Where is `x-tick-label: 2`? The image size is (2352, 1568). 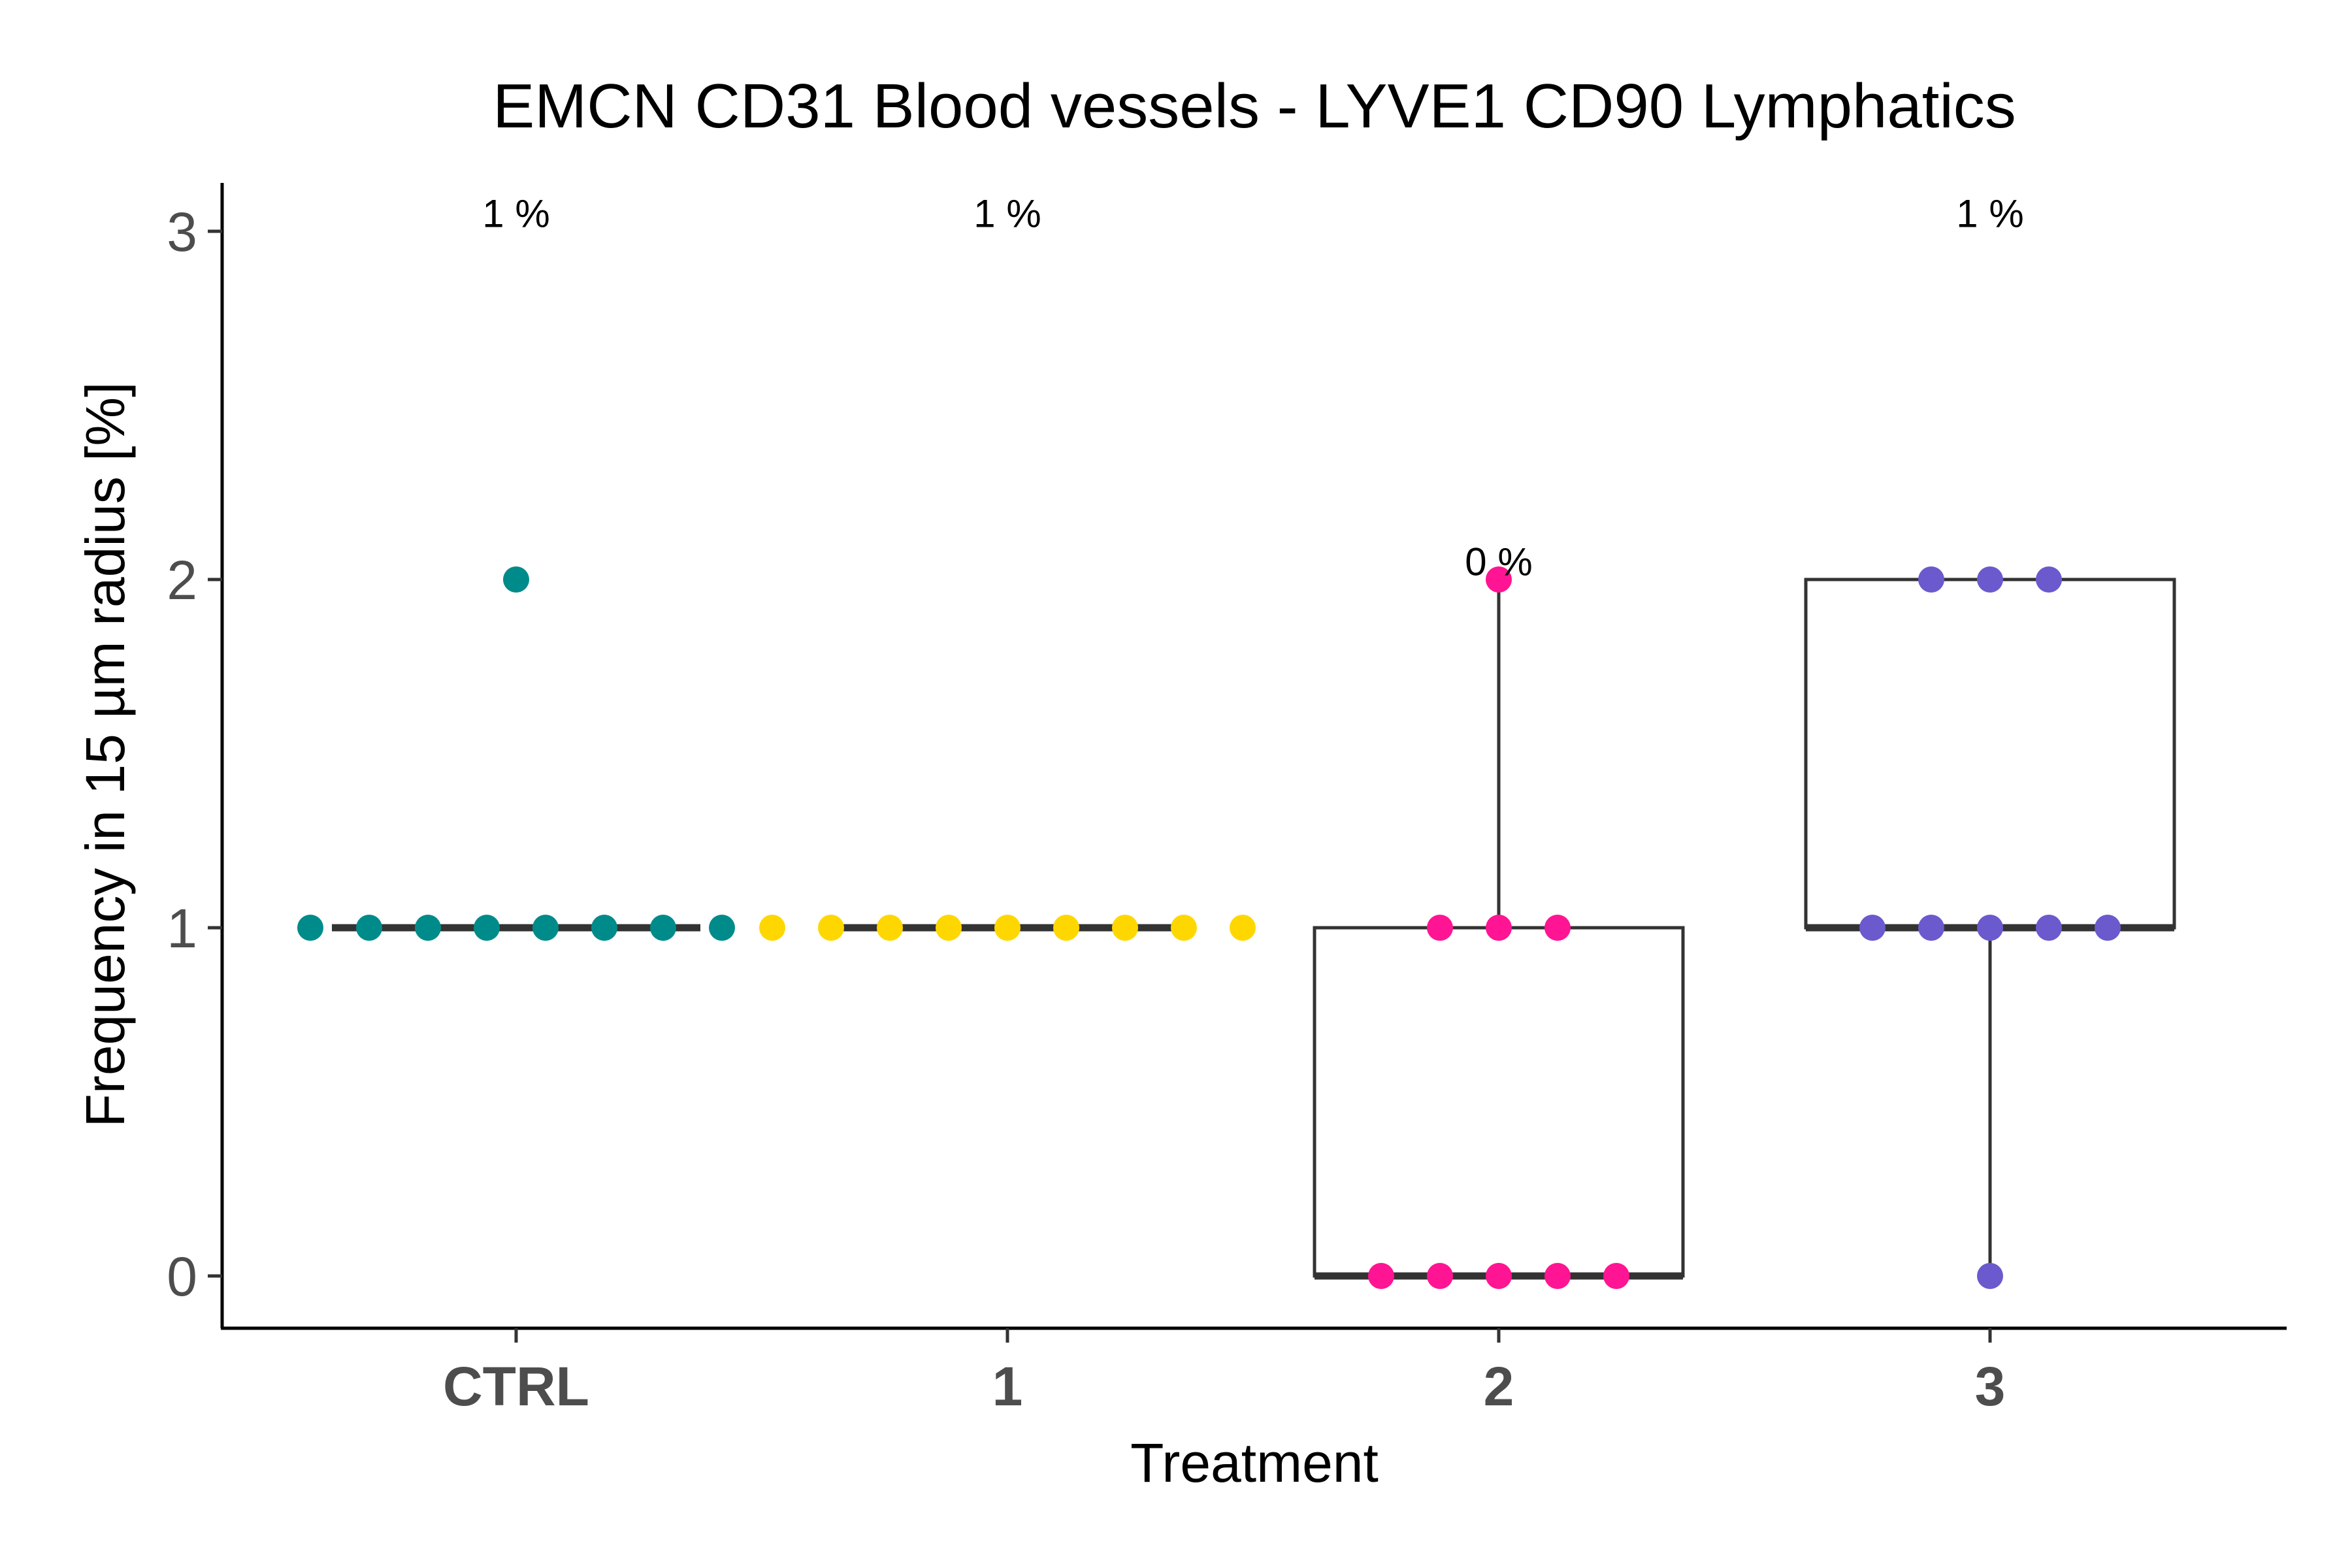 x-tick-label: 2 is located at coordinates (1499, 1386).